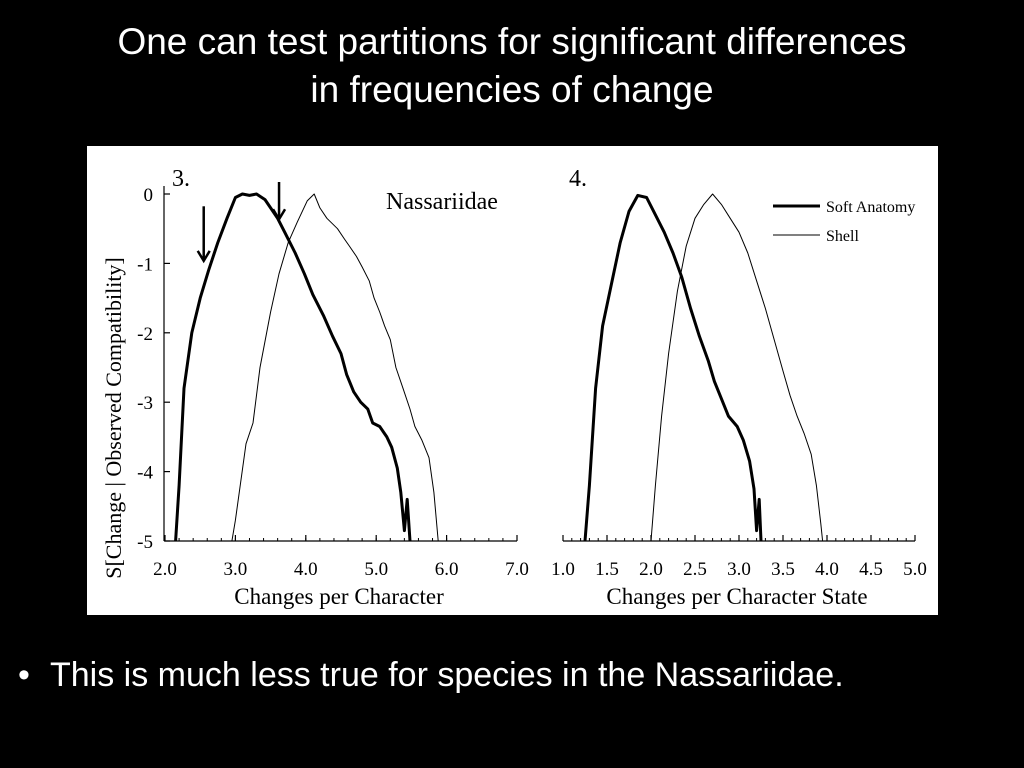 Image resolution: width=1024 pixels, height=768 pixels. Describe the element at coordinates (871, 569) in the screenshot. I see `chart-2-x-tick-label: 4.5` at that location.